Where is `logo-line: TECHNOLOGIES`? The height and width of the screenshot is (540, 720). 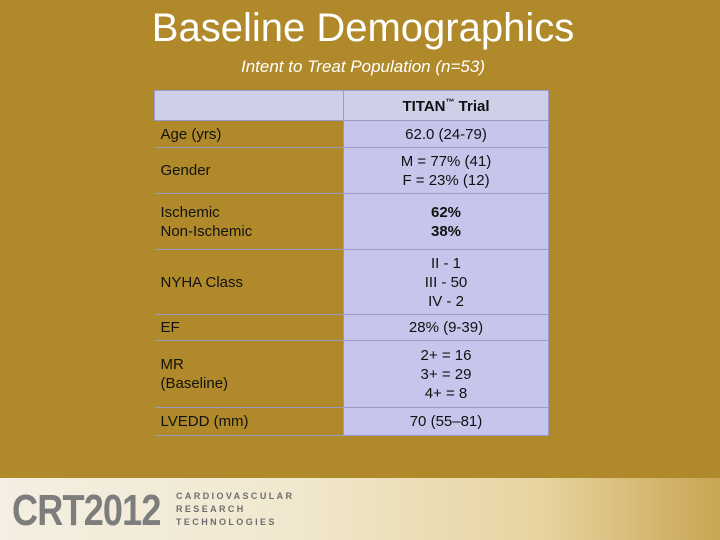
logo-line: TECHNOLOGIES is located at coordinates (226, 522).